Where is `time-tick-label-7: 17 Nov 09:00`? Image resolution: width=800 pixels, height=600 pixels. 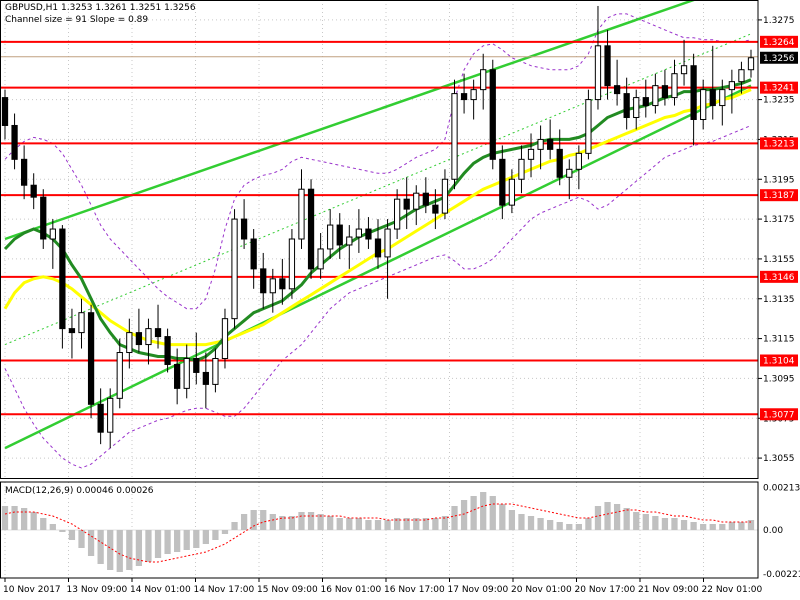 time-tick-label-7: 17 Nov 09:00 is located at coordinates (478, 590).